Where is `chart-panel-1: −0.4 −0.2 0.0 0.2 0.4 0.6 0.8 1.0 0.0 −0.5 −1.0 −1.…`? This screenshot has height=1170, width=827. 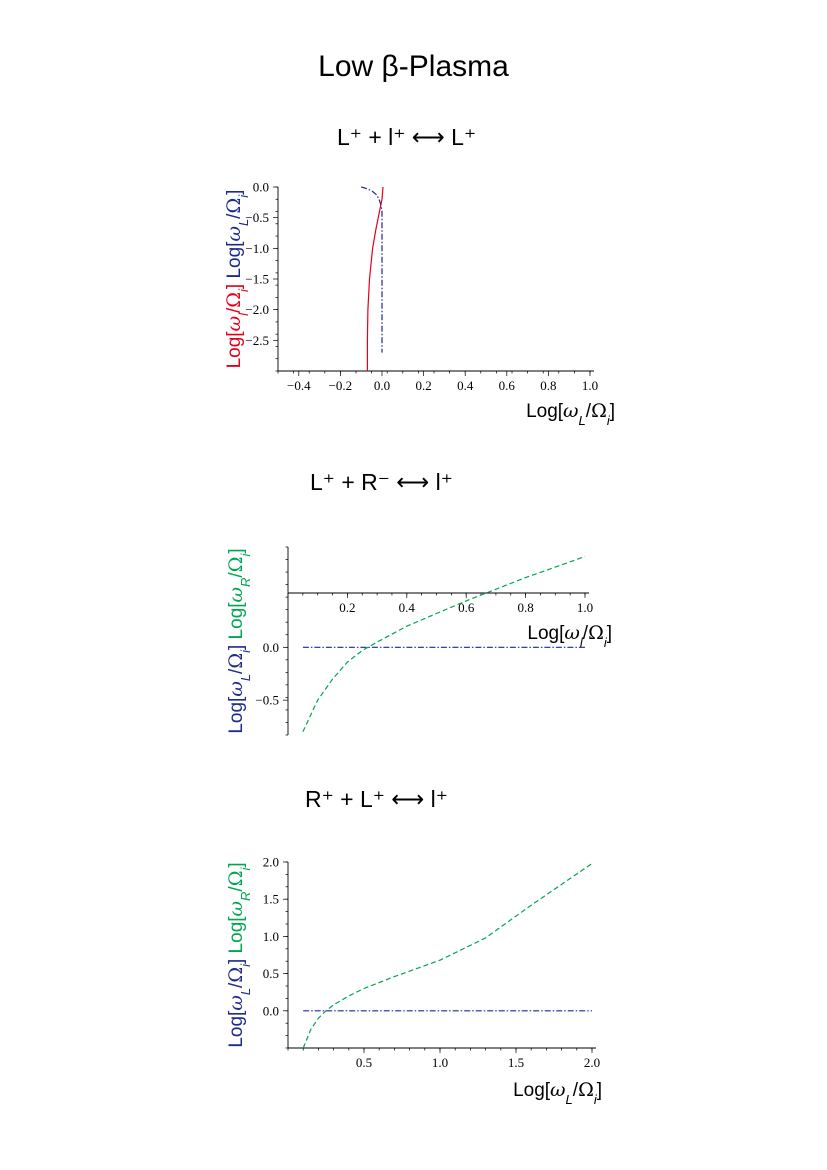
chart-panel-1: −0.4 −0.2 0.0 0.2 0.4 0.6 0.8 1.0 0.0 −0.5 −1.0 −1.… is located at coordinates (419, 304).